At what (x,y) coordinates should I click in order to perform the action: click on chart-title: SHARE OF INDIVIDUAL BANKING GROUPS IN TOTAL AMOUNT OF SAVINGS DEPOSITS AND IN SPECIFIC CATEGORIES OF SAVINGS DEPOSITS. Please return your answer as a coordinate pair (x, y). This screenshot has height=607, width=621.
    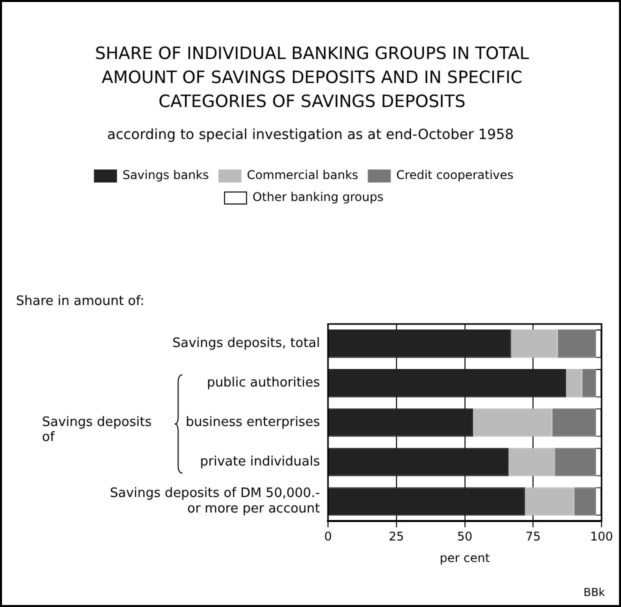
    Looking at the image, I should click on (312, 78).